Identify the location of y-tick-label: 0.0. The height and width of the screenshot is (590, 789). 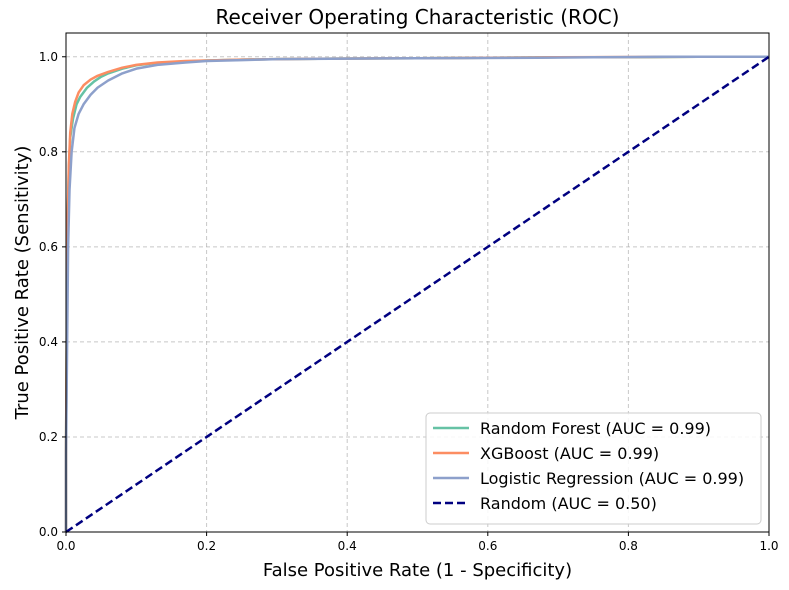
(48, 532).